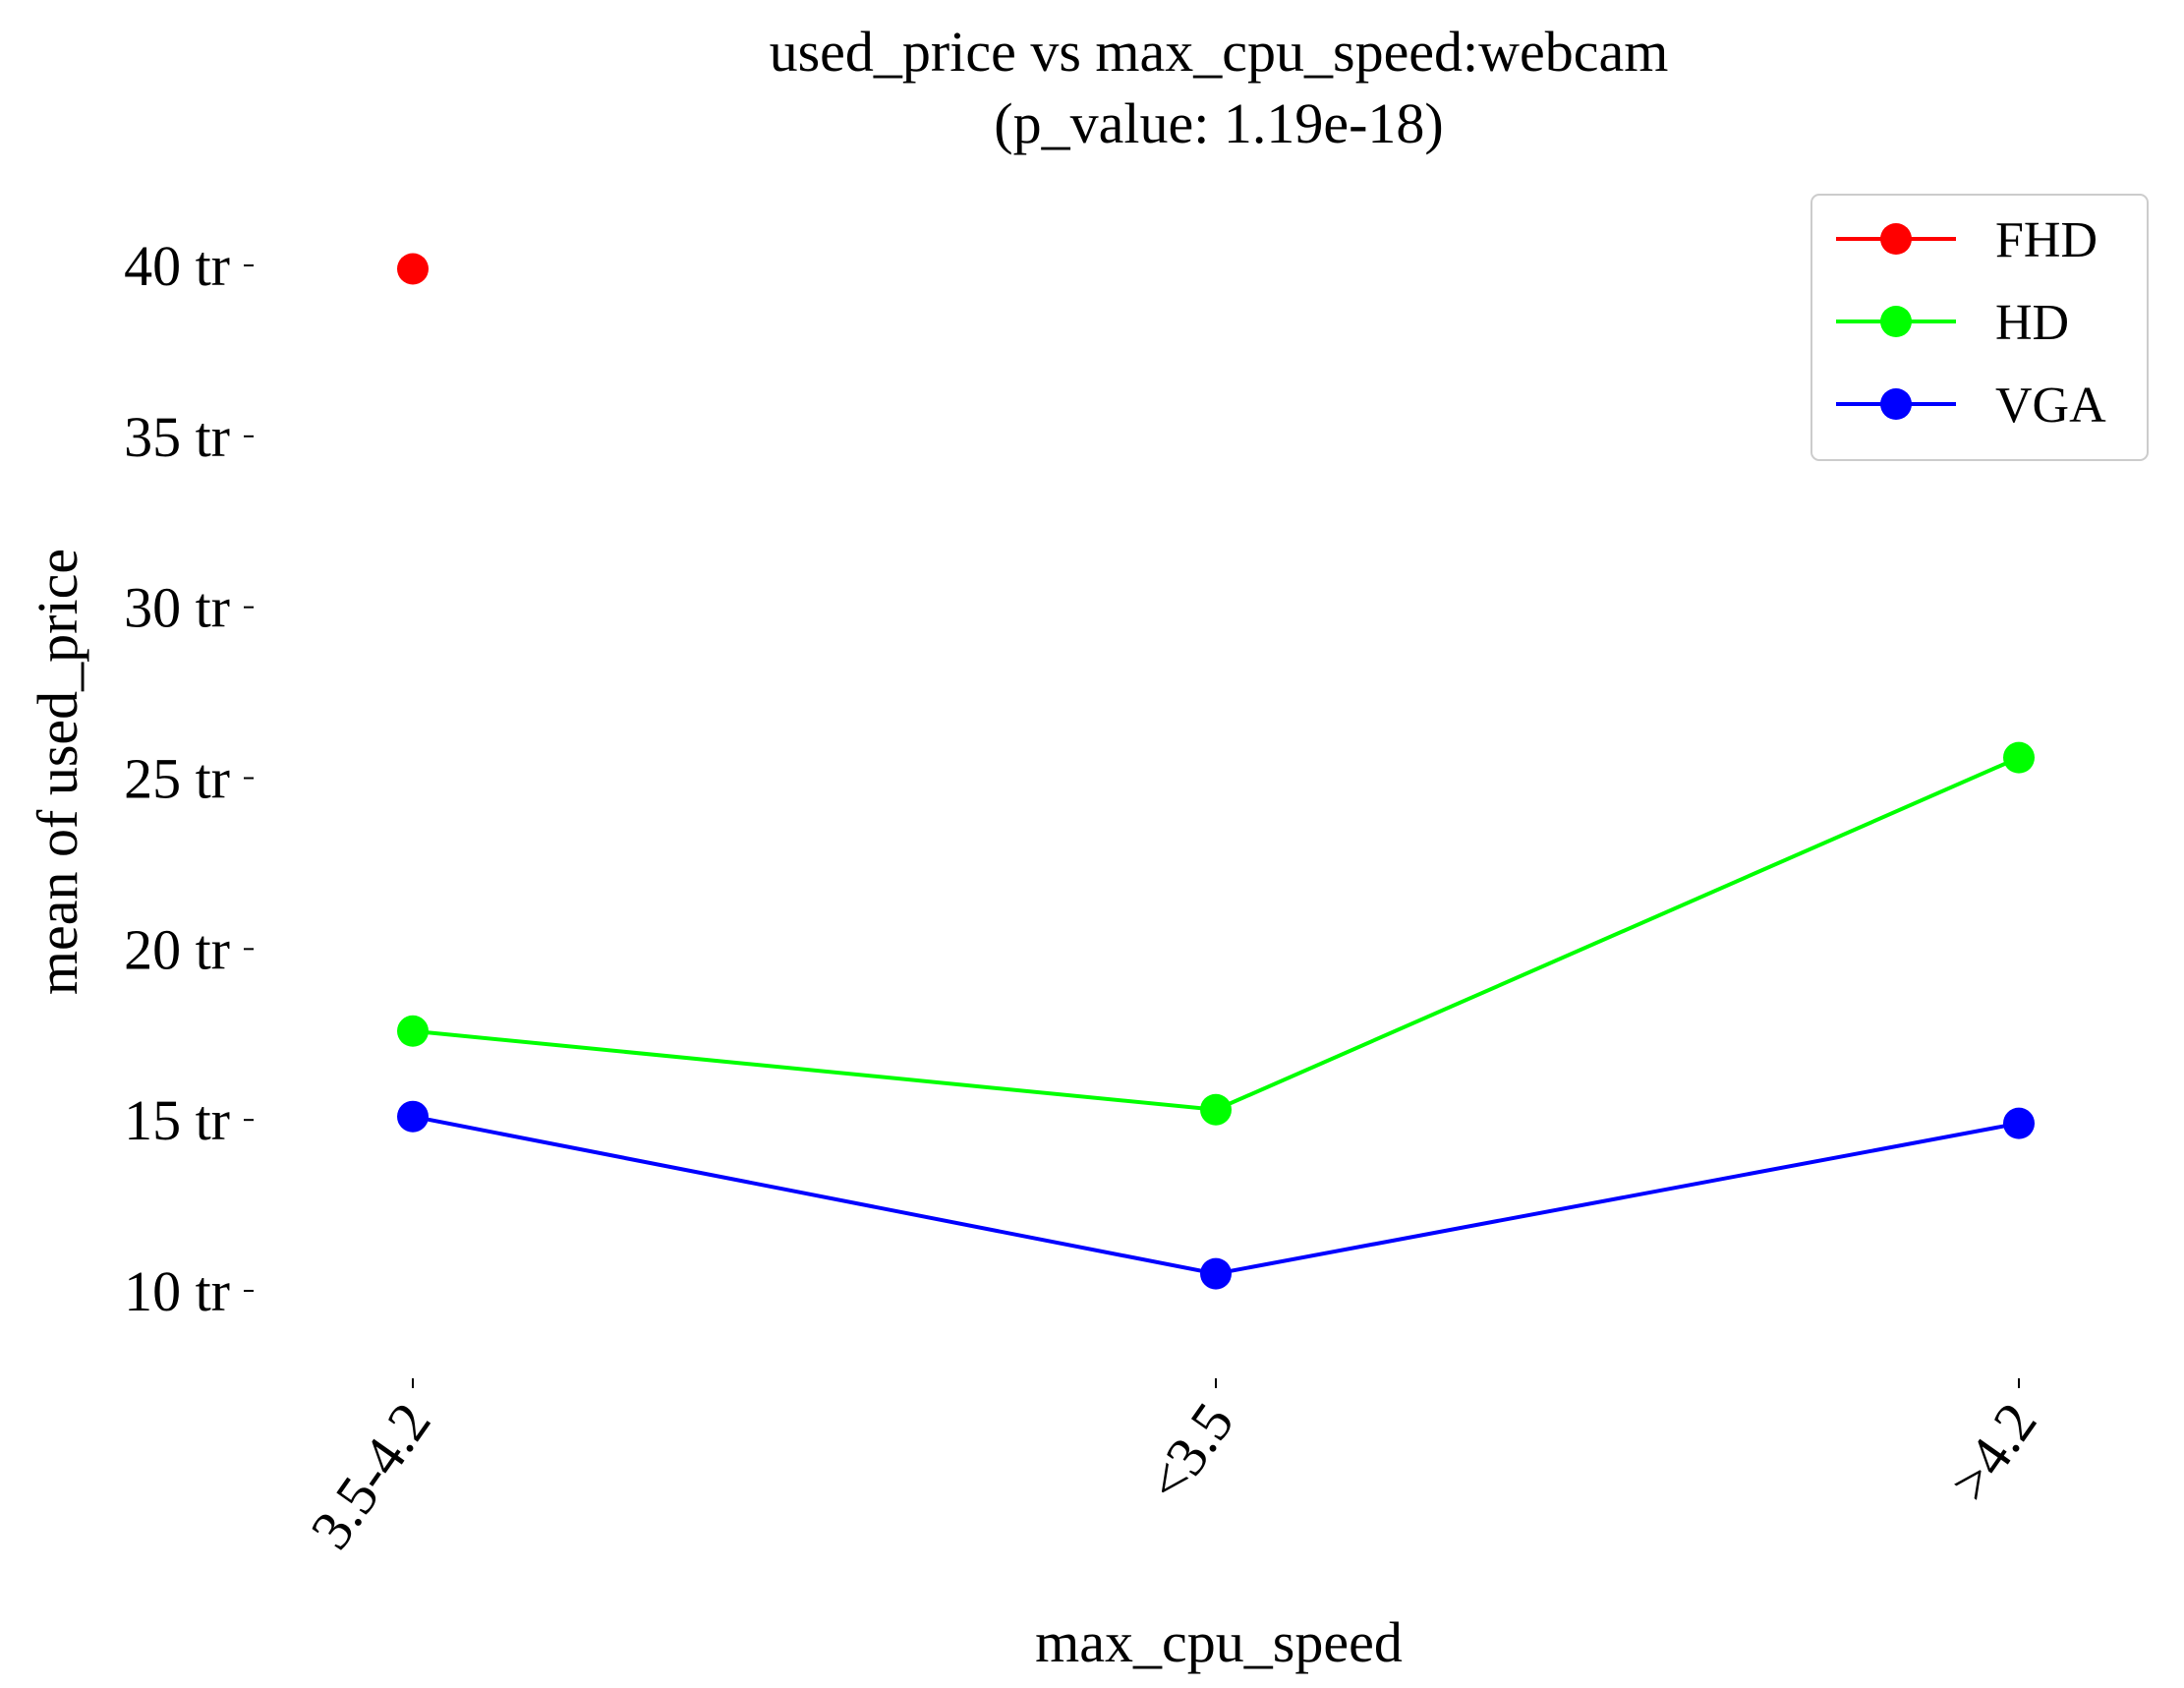 The width and height of the screenshot is (2184, 1688). Describe the element at coordinates (1896, 239) in the screenshot. I see `legend-marker-fhd` at that location.